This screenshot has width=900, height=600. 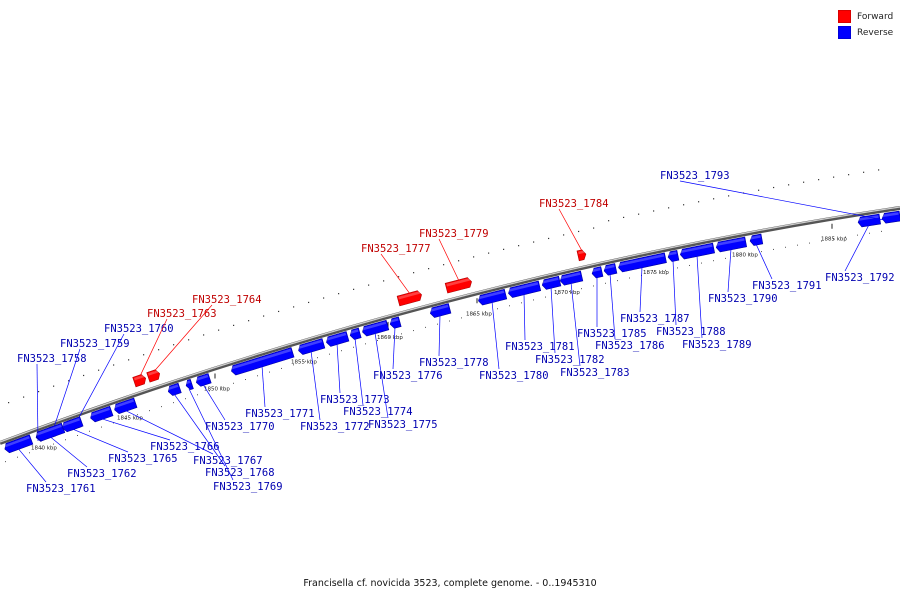 What do you see at coordinates (630, 346) in the screenshot?
I see `gene-label: FN3523_1786` at bounding box center [630, 346].